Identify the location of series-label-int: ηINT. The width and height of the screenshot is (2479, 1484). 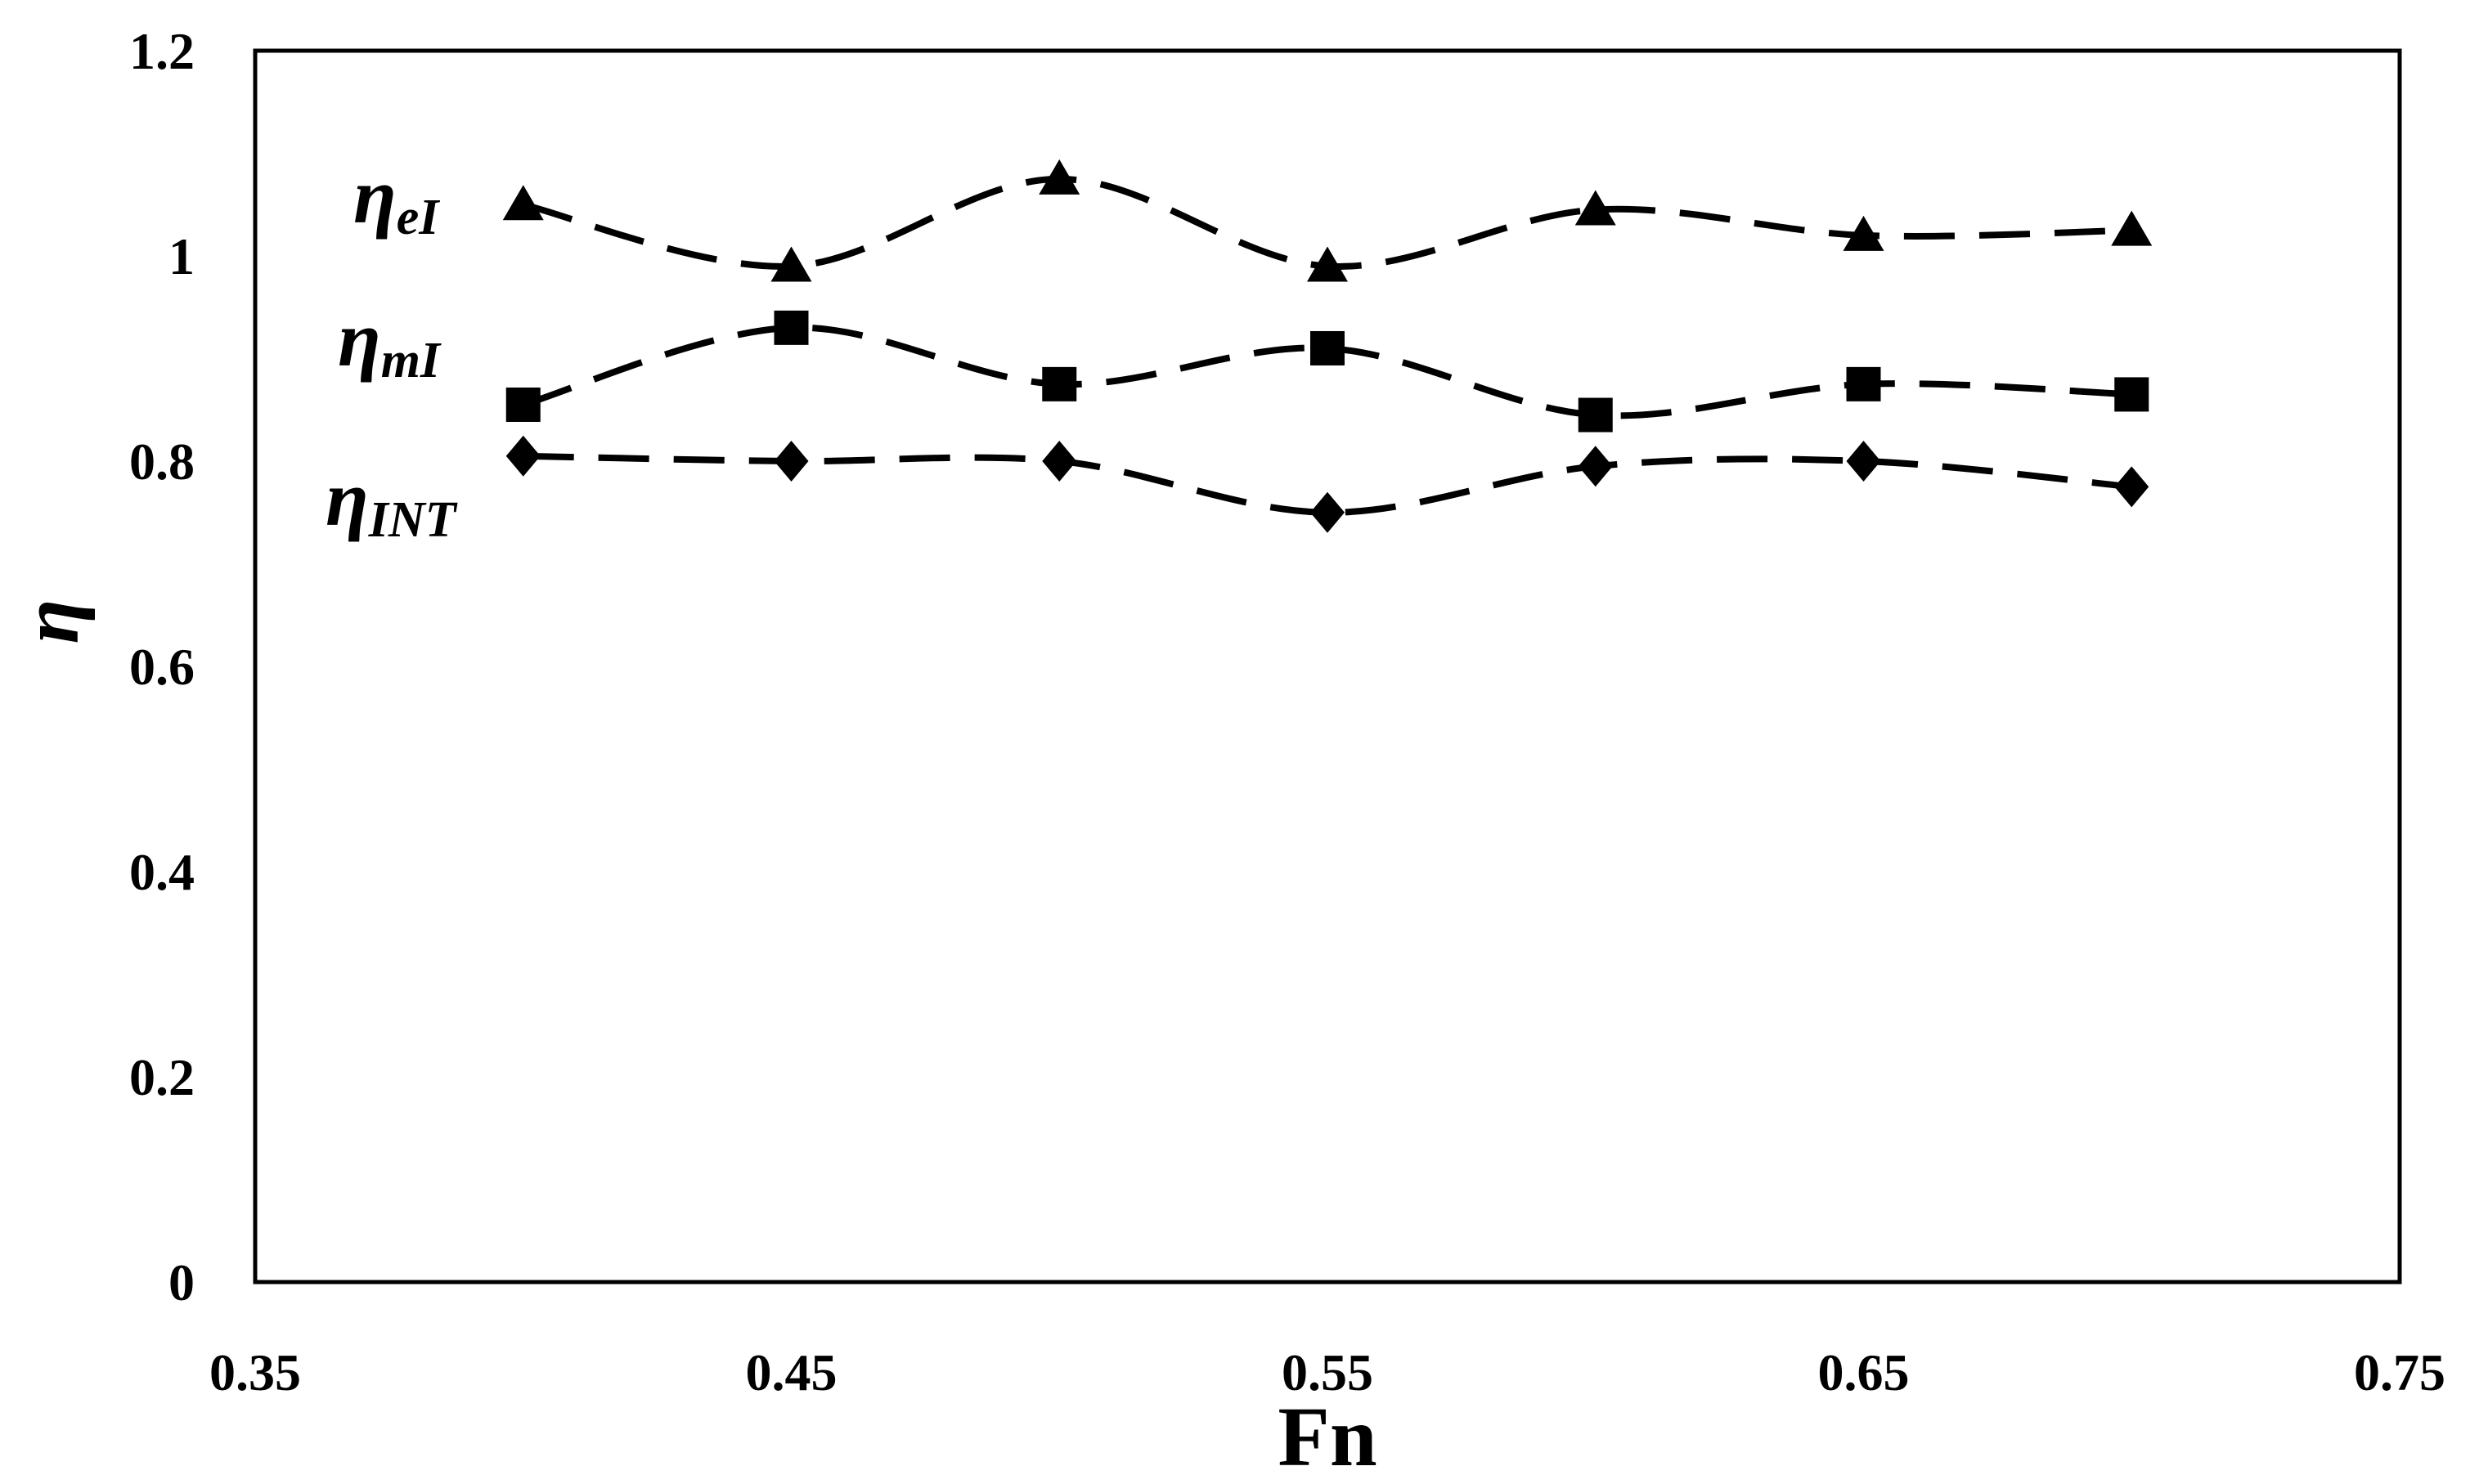
(392, 501).